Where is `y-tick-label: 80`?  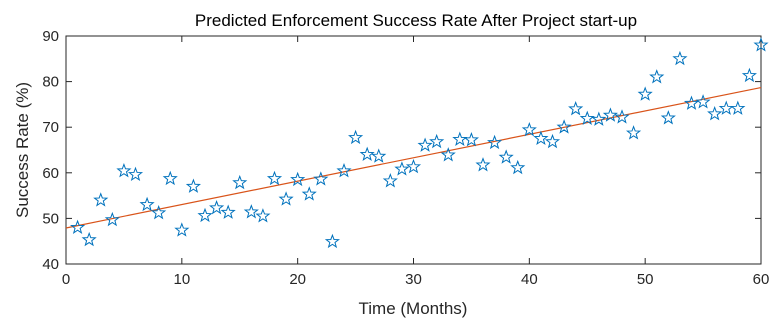 y-tick-label: 80 is located at coordinates (50, 82).